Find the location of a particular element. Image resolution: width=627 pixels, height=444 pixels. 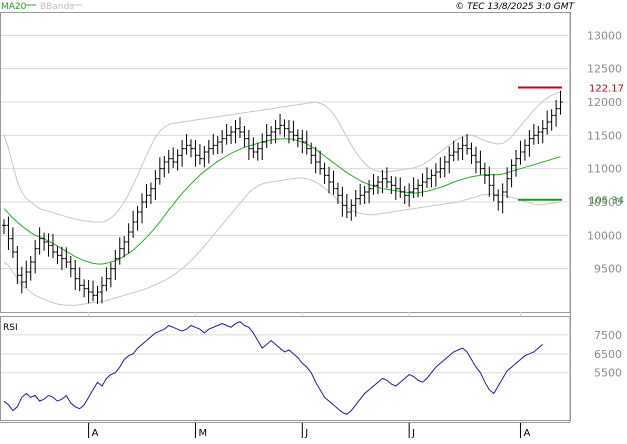

main-y-tick-label: 12500 is located at coordinates (604, 69).